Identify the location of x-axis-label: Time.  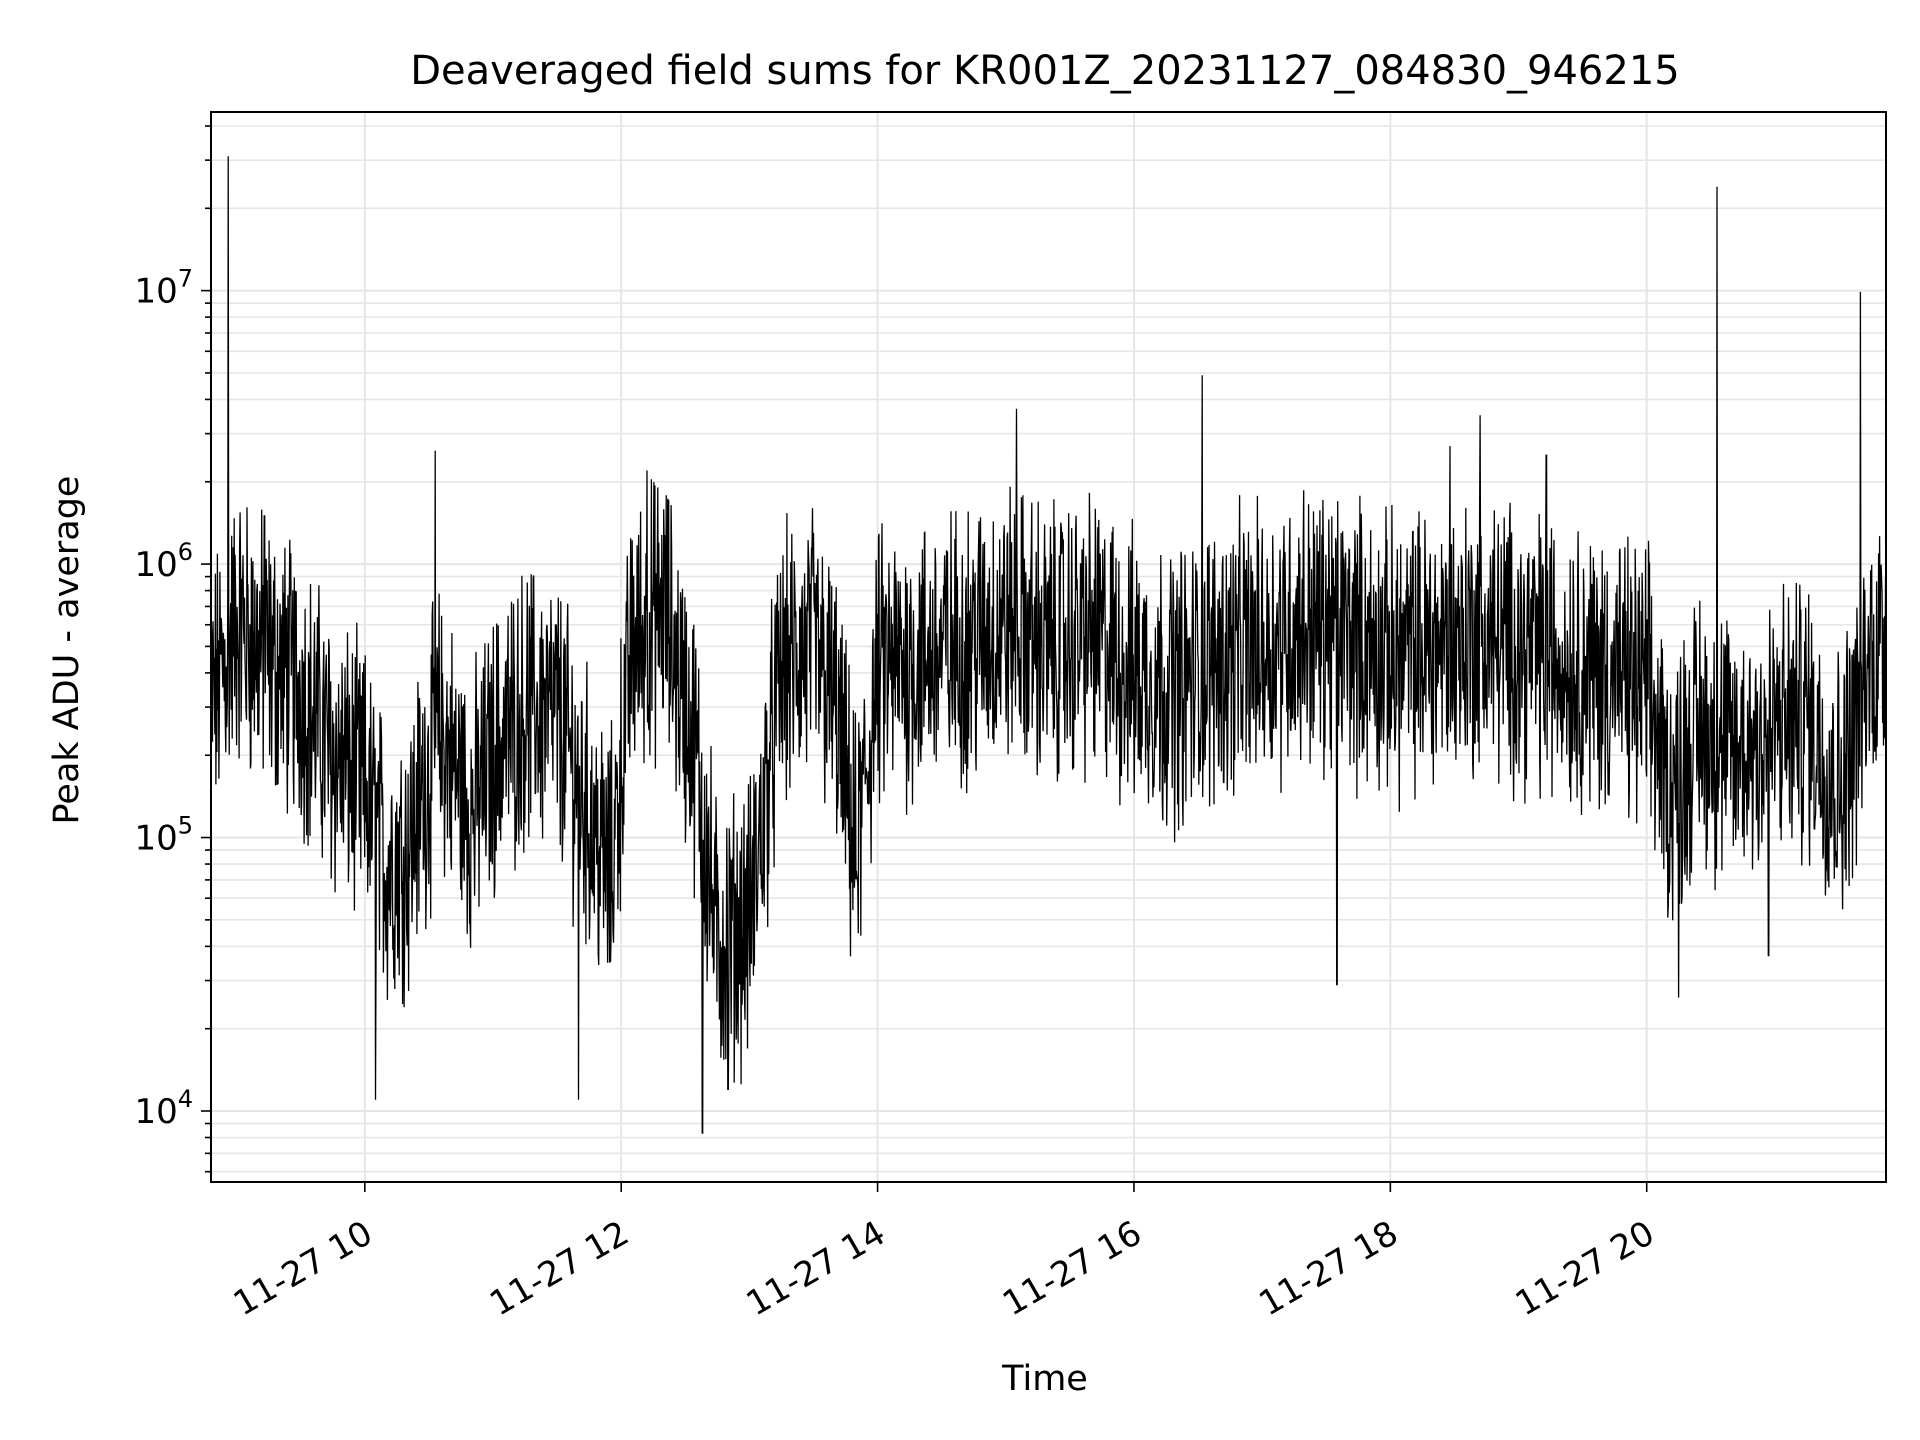
(1044, 1379).